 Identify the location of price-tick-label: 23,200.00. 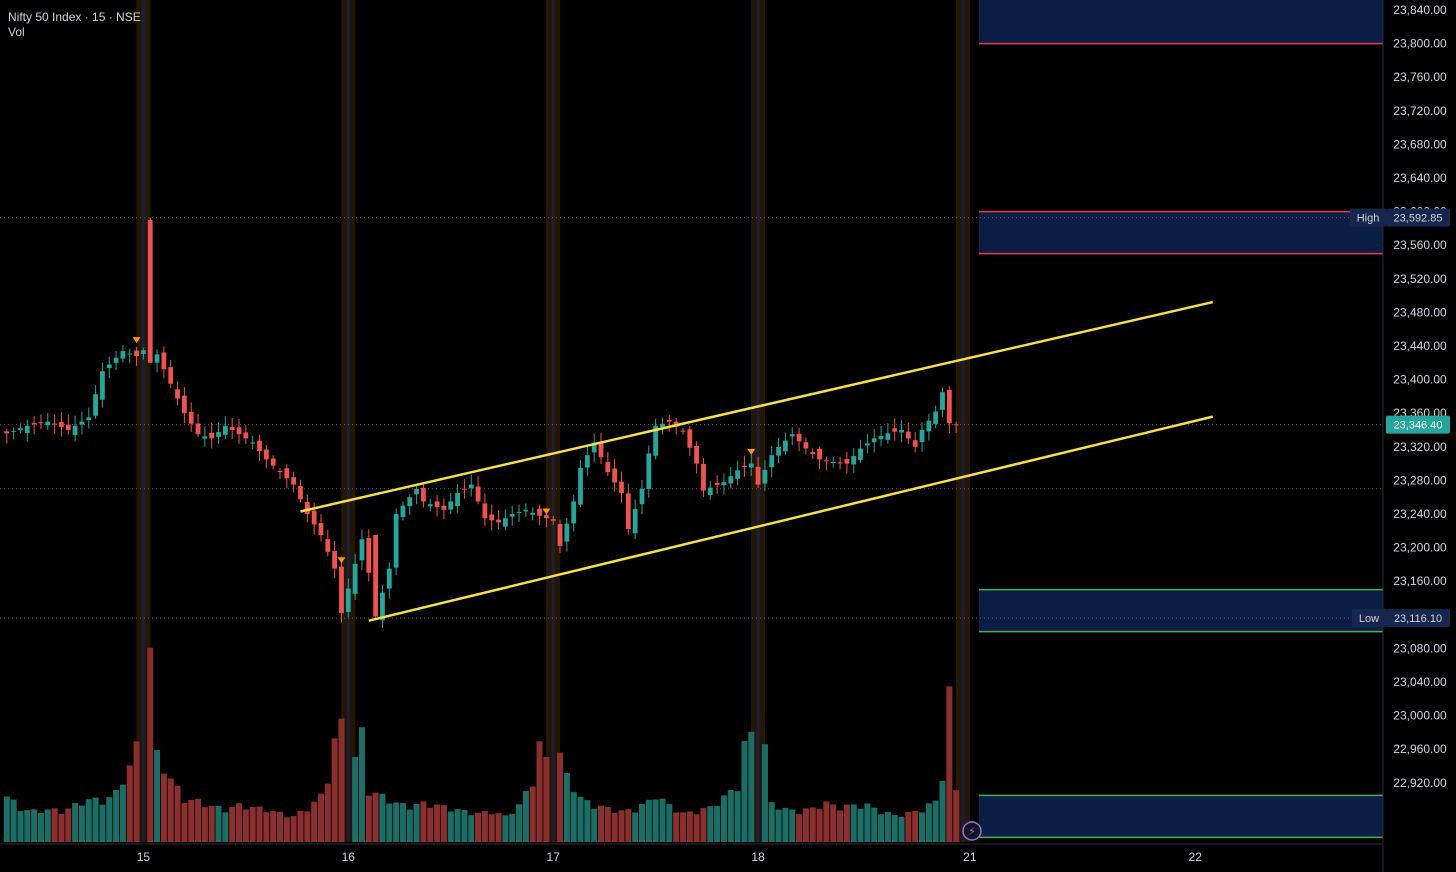
(1420, 548).